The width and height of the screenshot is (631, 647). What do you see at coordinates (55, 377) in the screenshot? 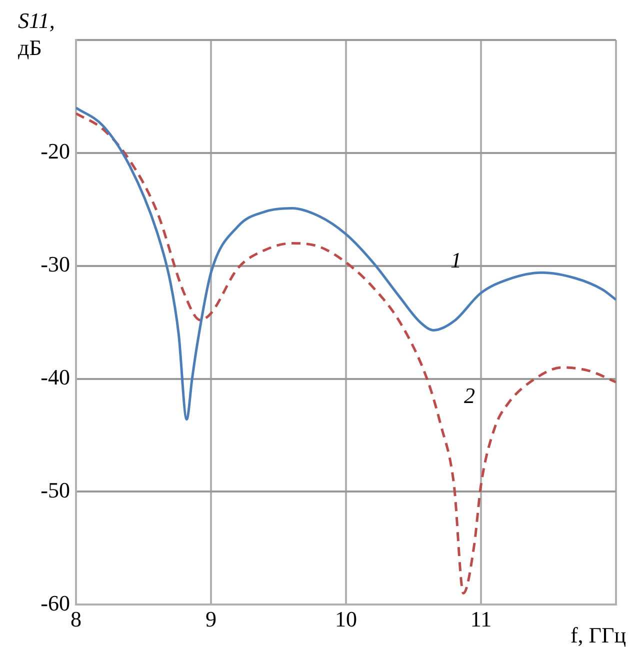
I see `y-tick-label: -40` at bounding box center [55, 377].